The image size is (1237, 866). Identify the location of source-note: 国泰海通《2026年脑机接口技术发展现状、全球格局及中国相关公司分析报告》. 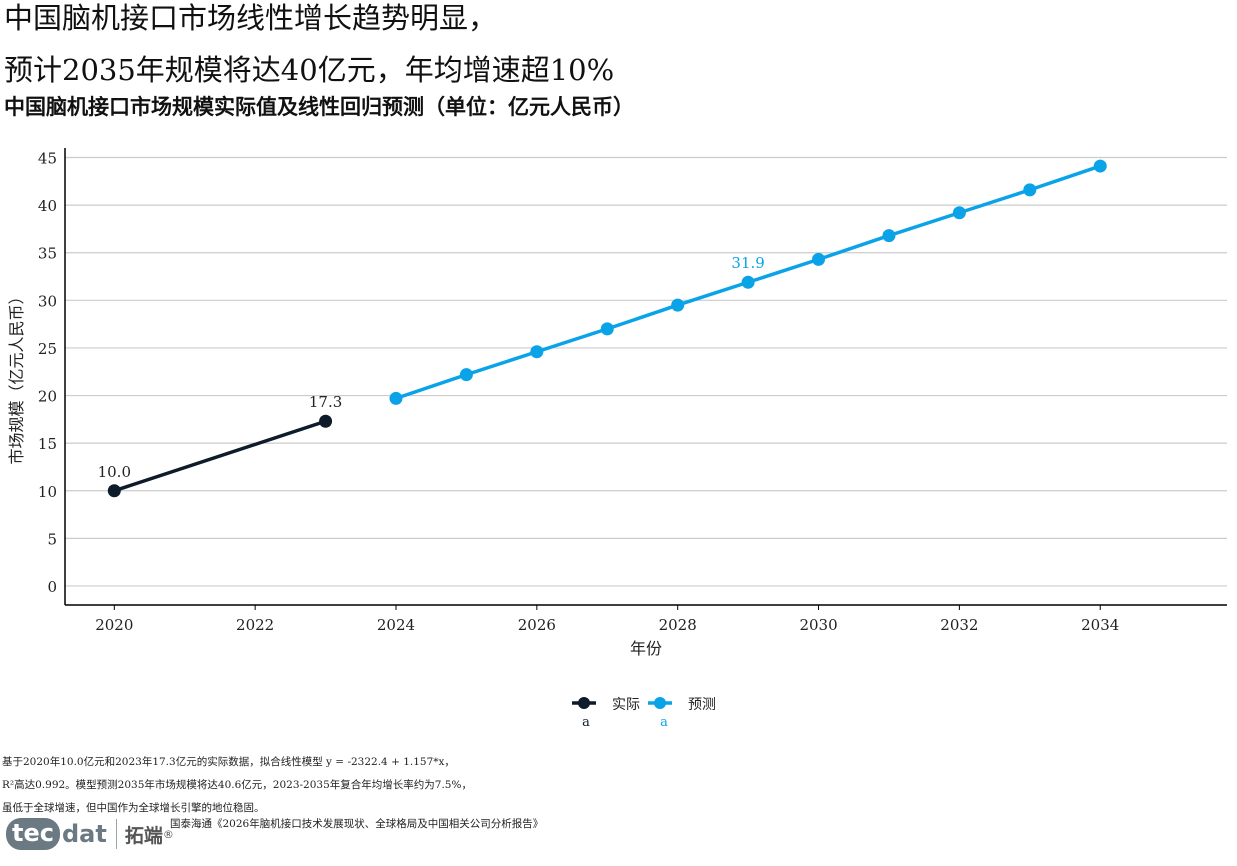
(357, 824).